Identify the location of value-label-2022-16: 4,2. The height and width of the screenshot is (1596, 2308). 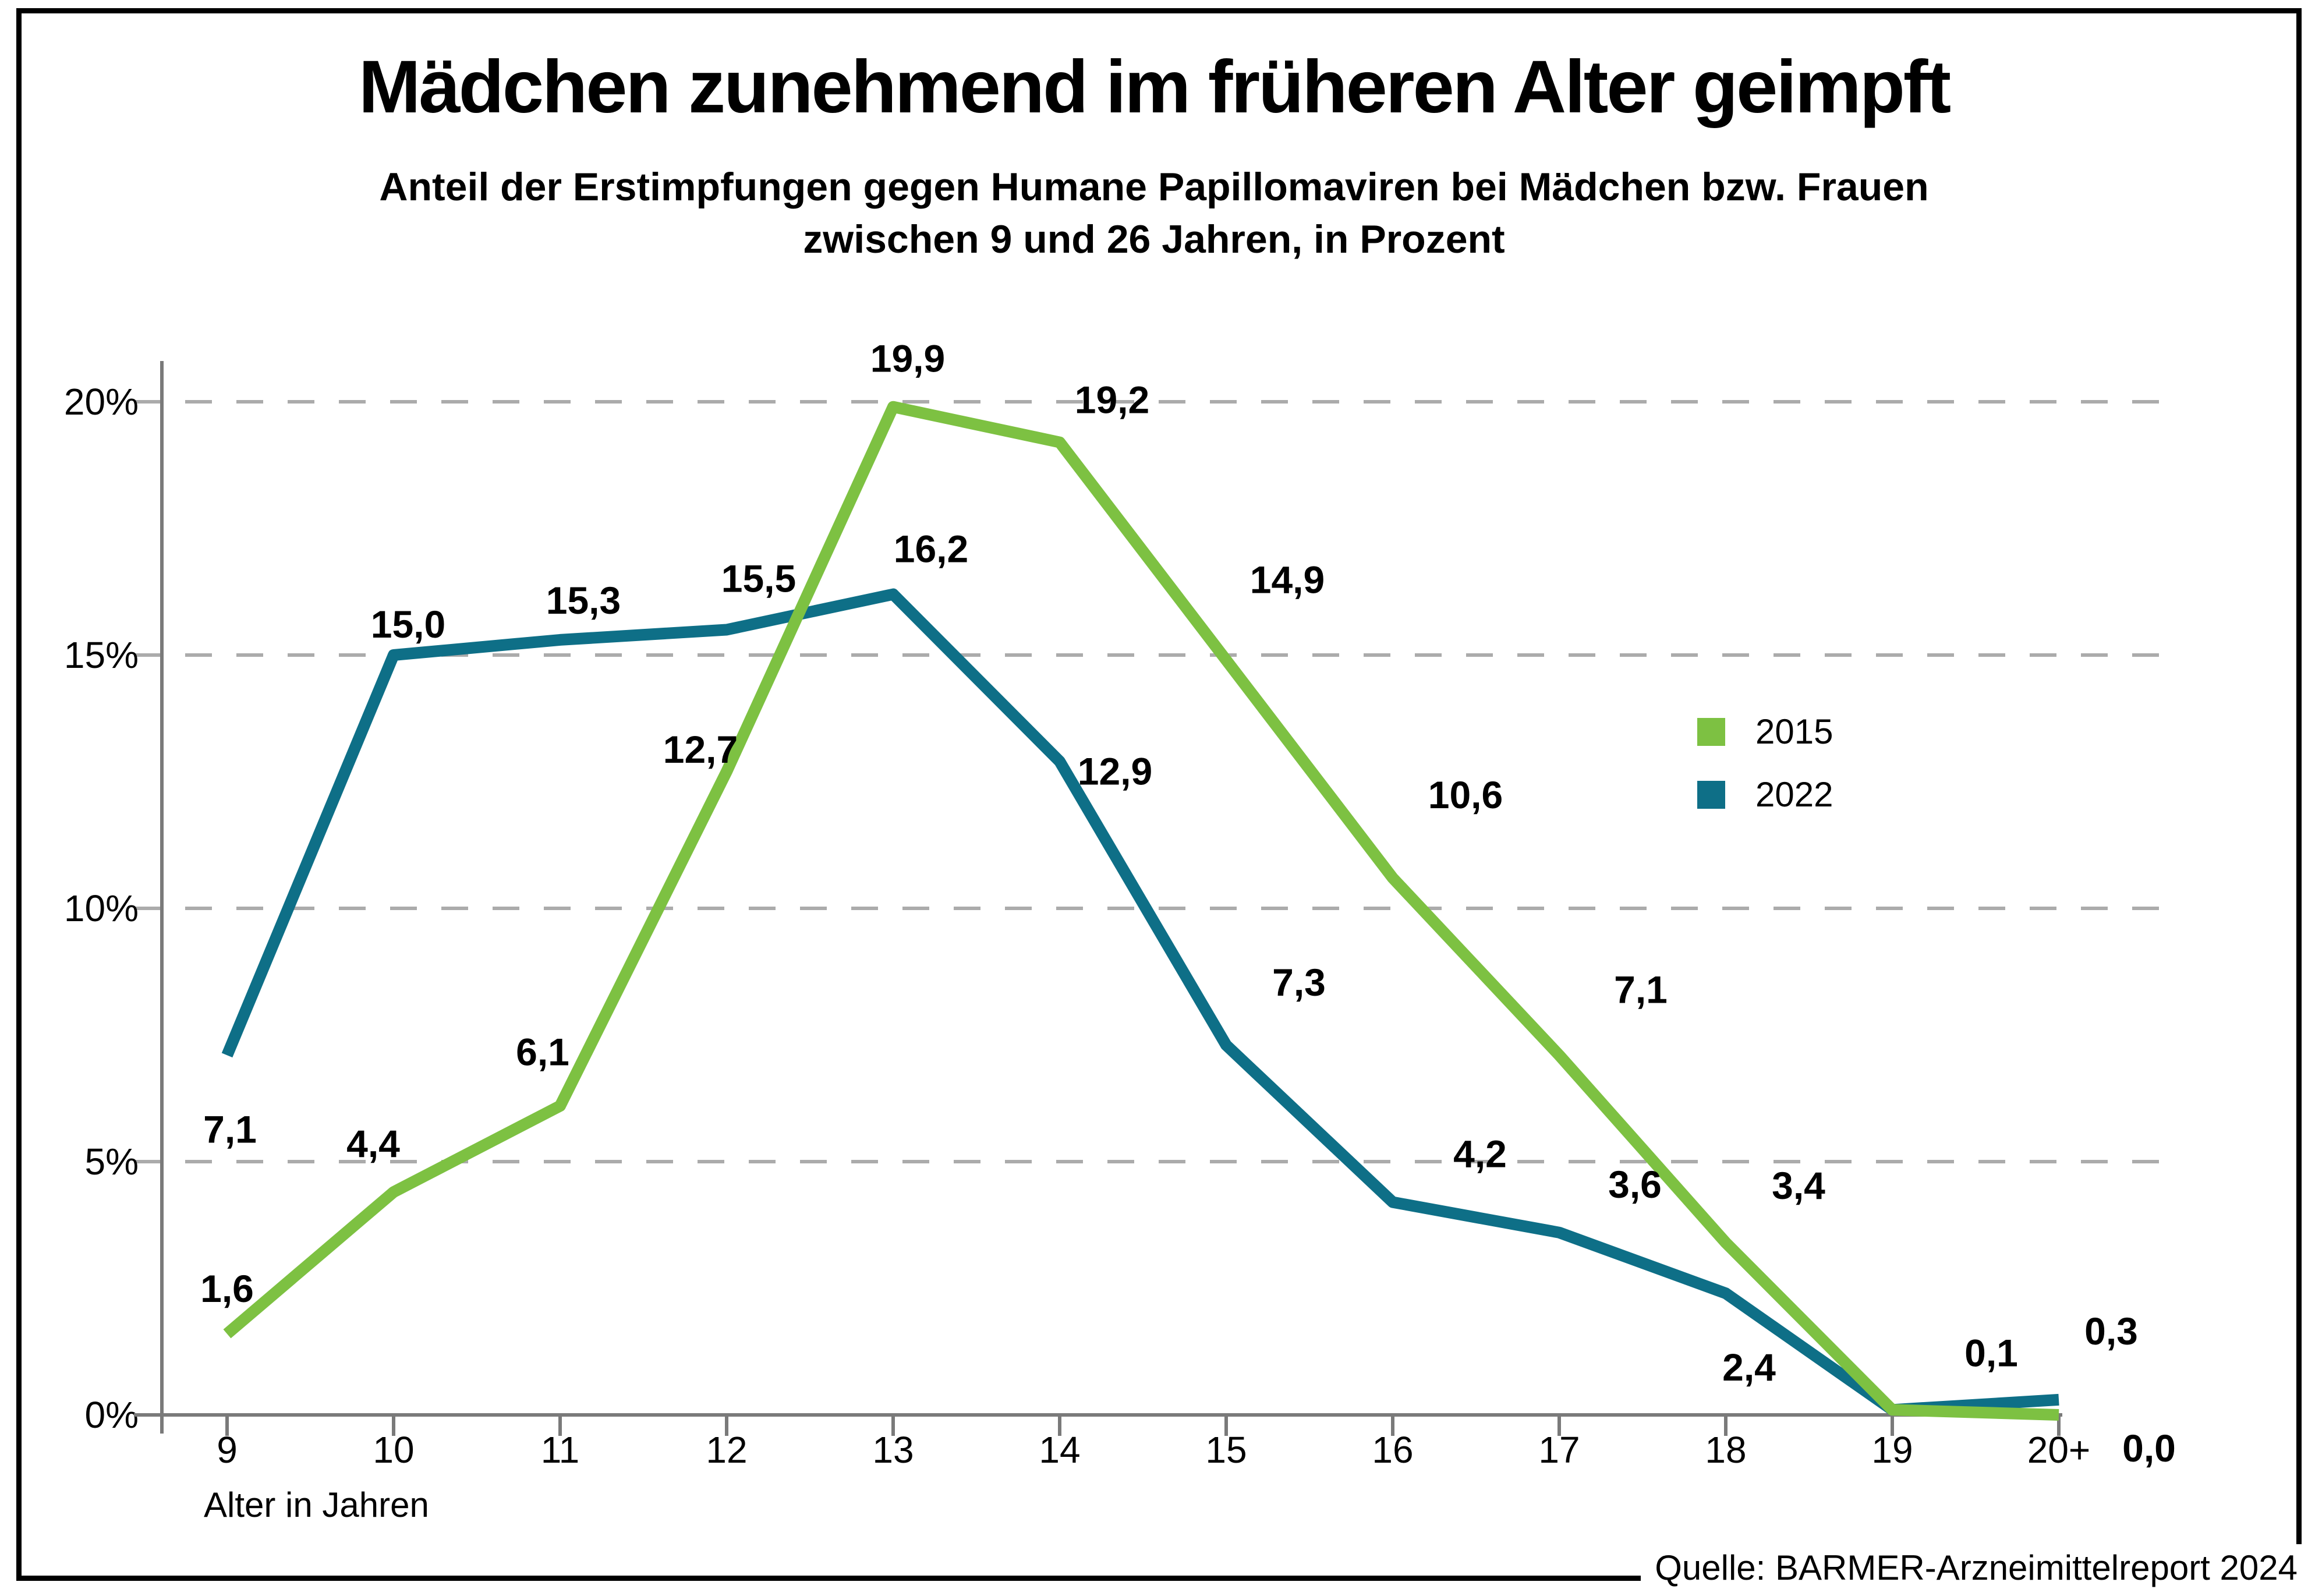
(1480, 1154).